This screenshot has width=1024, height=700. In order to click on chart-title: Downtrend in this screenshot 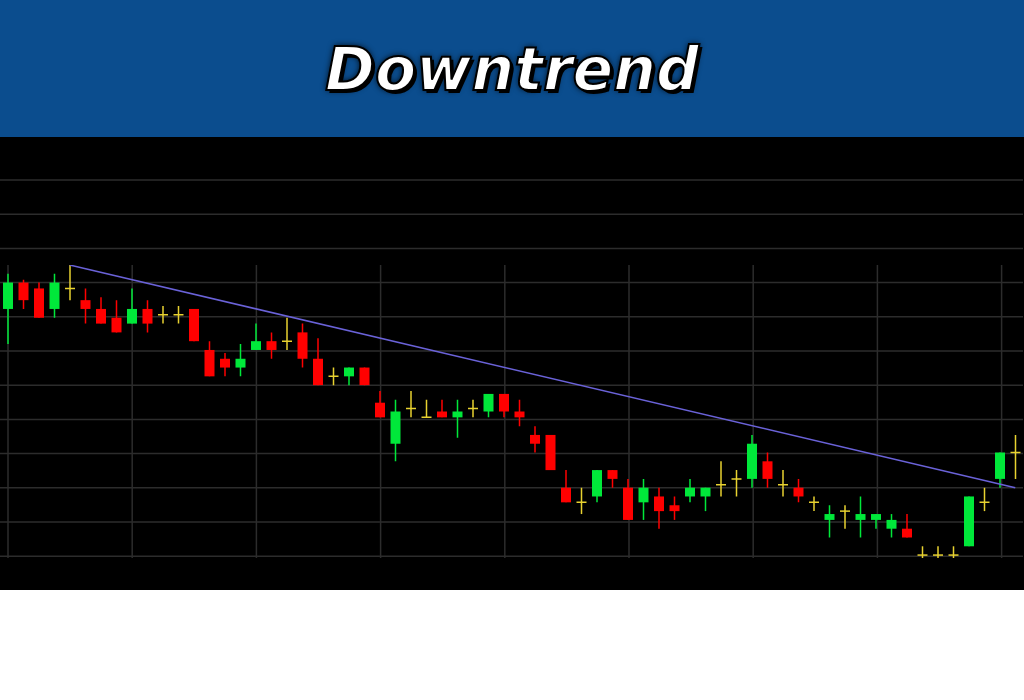, I will do `click(512, 68)`.